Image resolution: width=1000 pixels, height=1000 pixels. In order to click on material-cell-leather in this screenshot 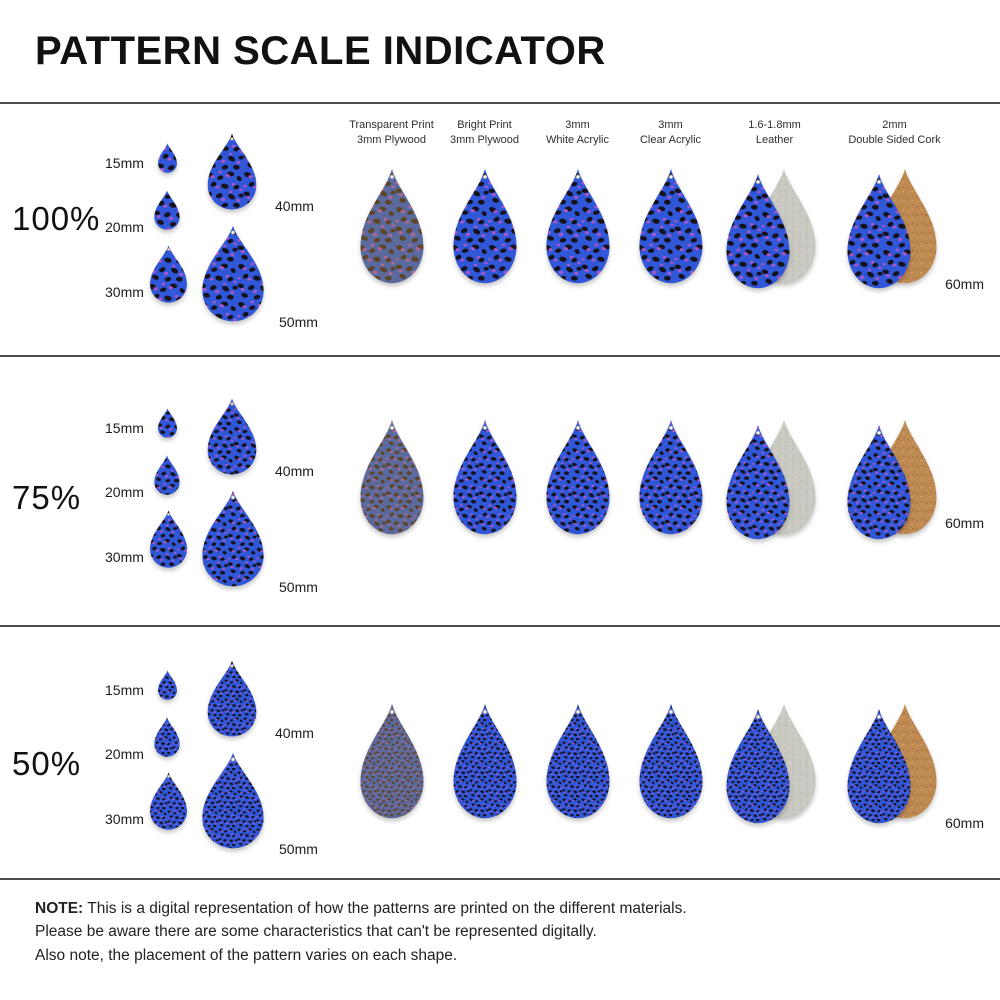, I will do `click(774, 482)`.